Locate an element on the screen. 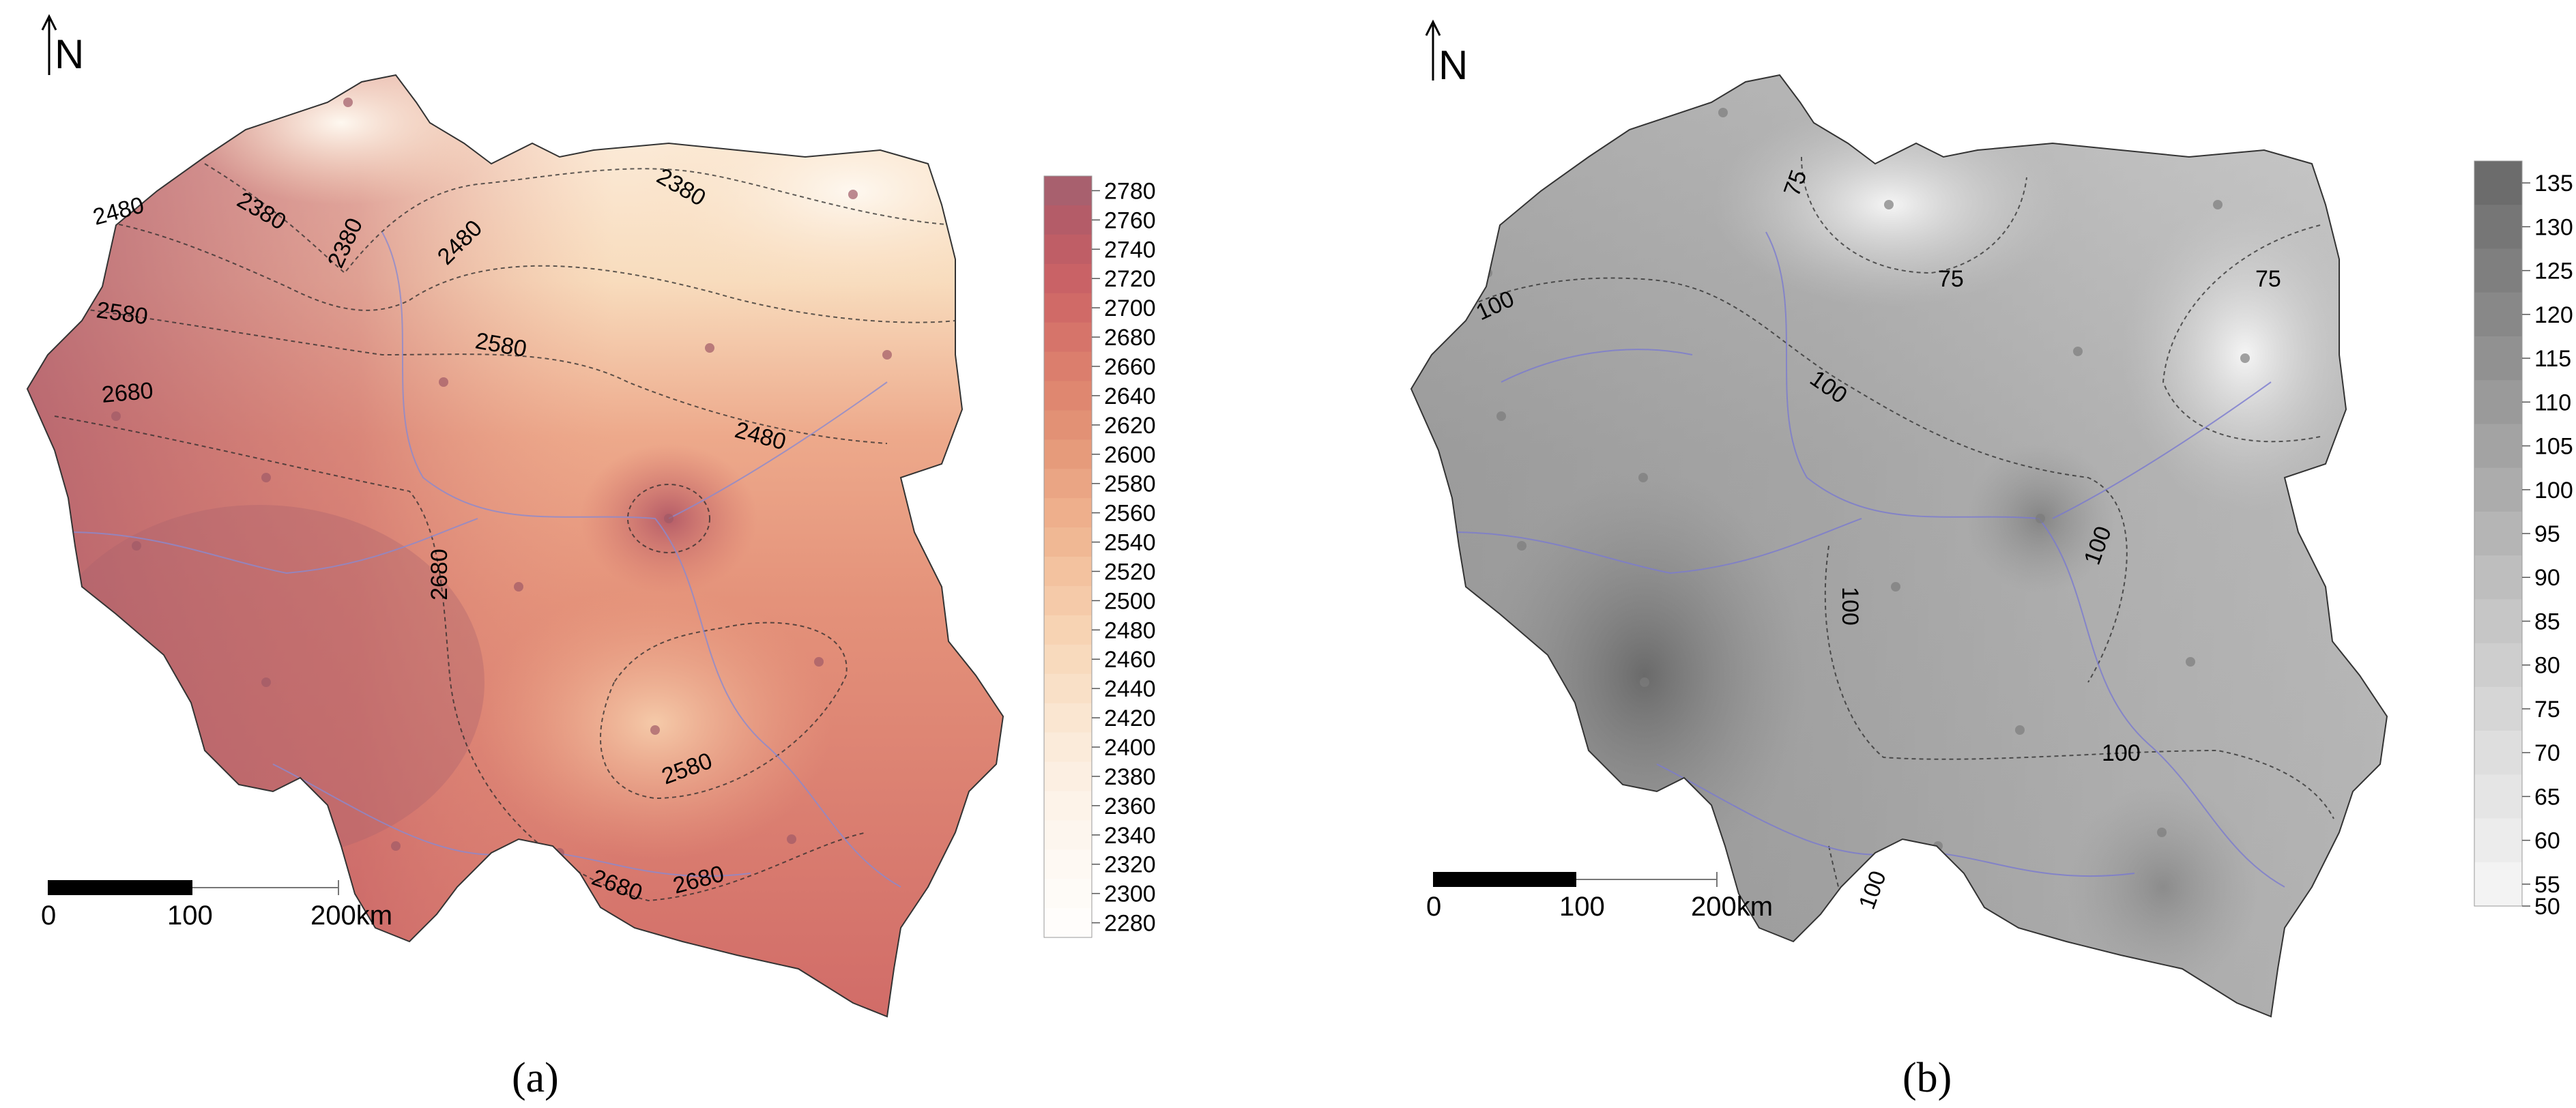  legend-label: 115 is located at coordinates (2552, 359).